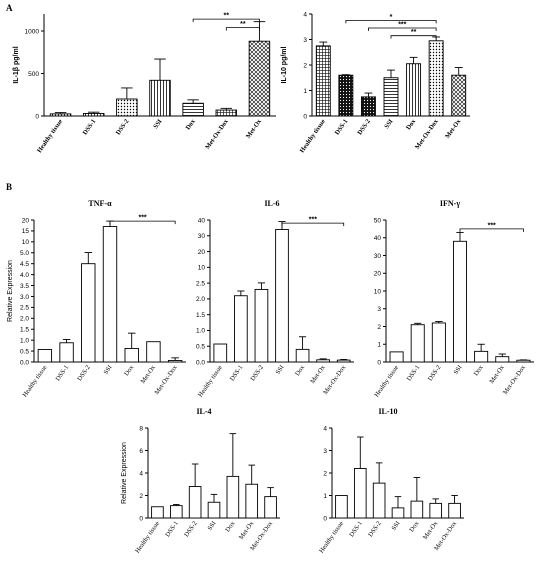  Describe the element at coordinates (217, 134) in the screenshot. I see `category-label: Met-Ox-Dox` at that location.